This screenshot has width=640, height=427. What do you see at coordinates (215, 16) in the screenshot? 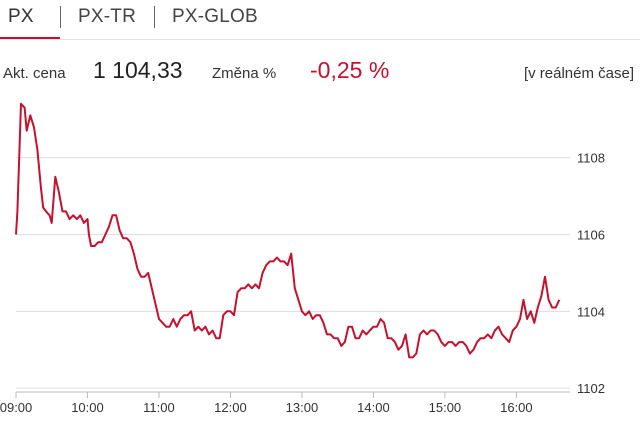
I see `tab-px-glob: PX-GLOB` at bounding box center [215, 16].